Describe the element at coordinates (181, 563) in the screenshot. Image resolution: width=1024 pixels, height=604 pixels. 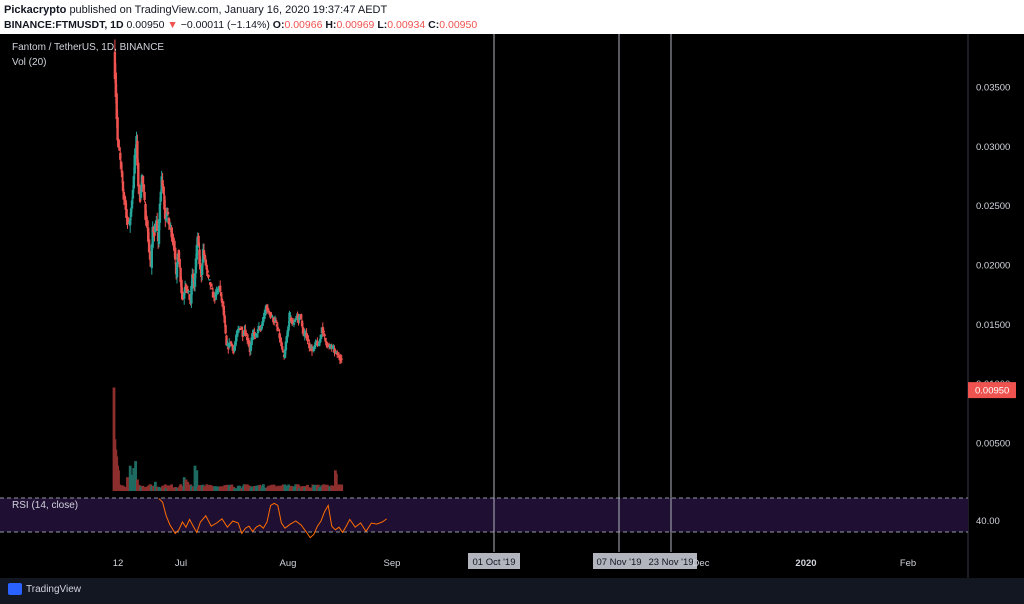
I see `time-tick-label: Jul` at that location.